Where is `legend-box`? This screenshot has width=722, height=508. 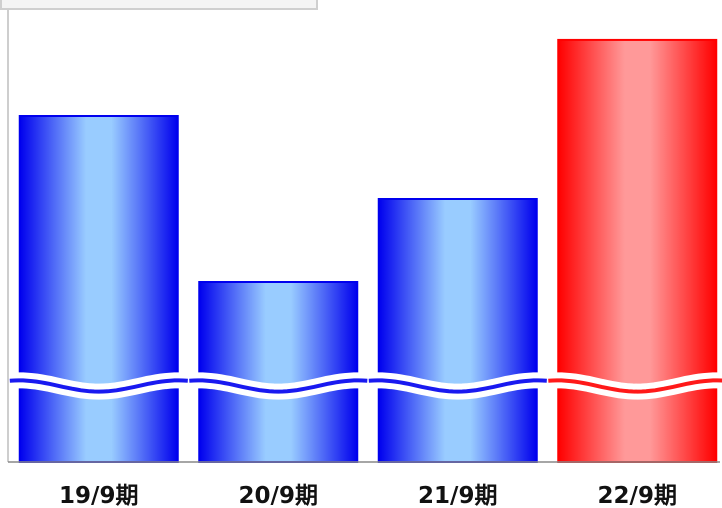 legend-box is located at coordinates (159, 5).